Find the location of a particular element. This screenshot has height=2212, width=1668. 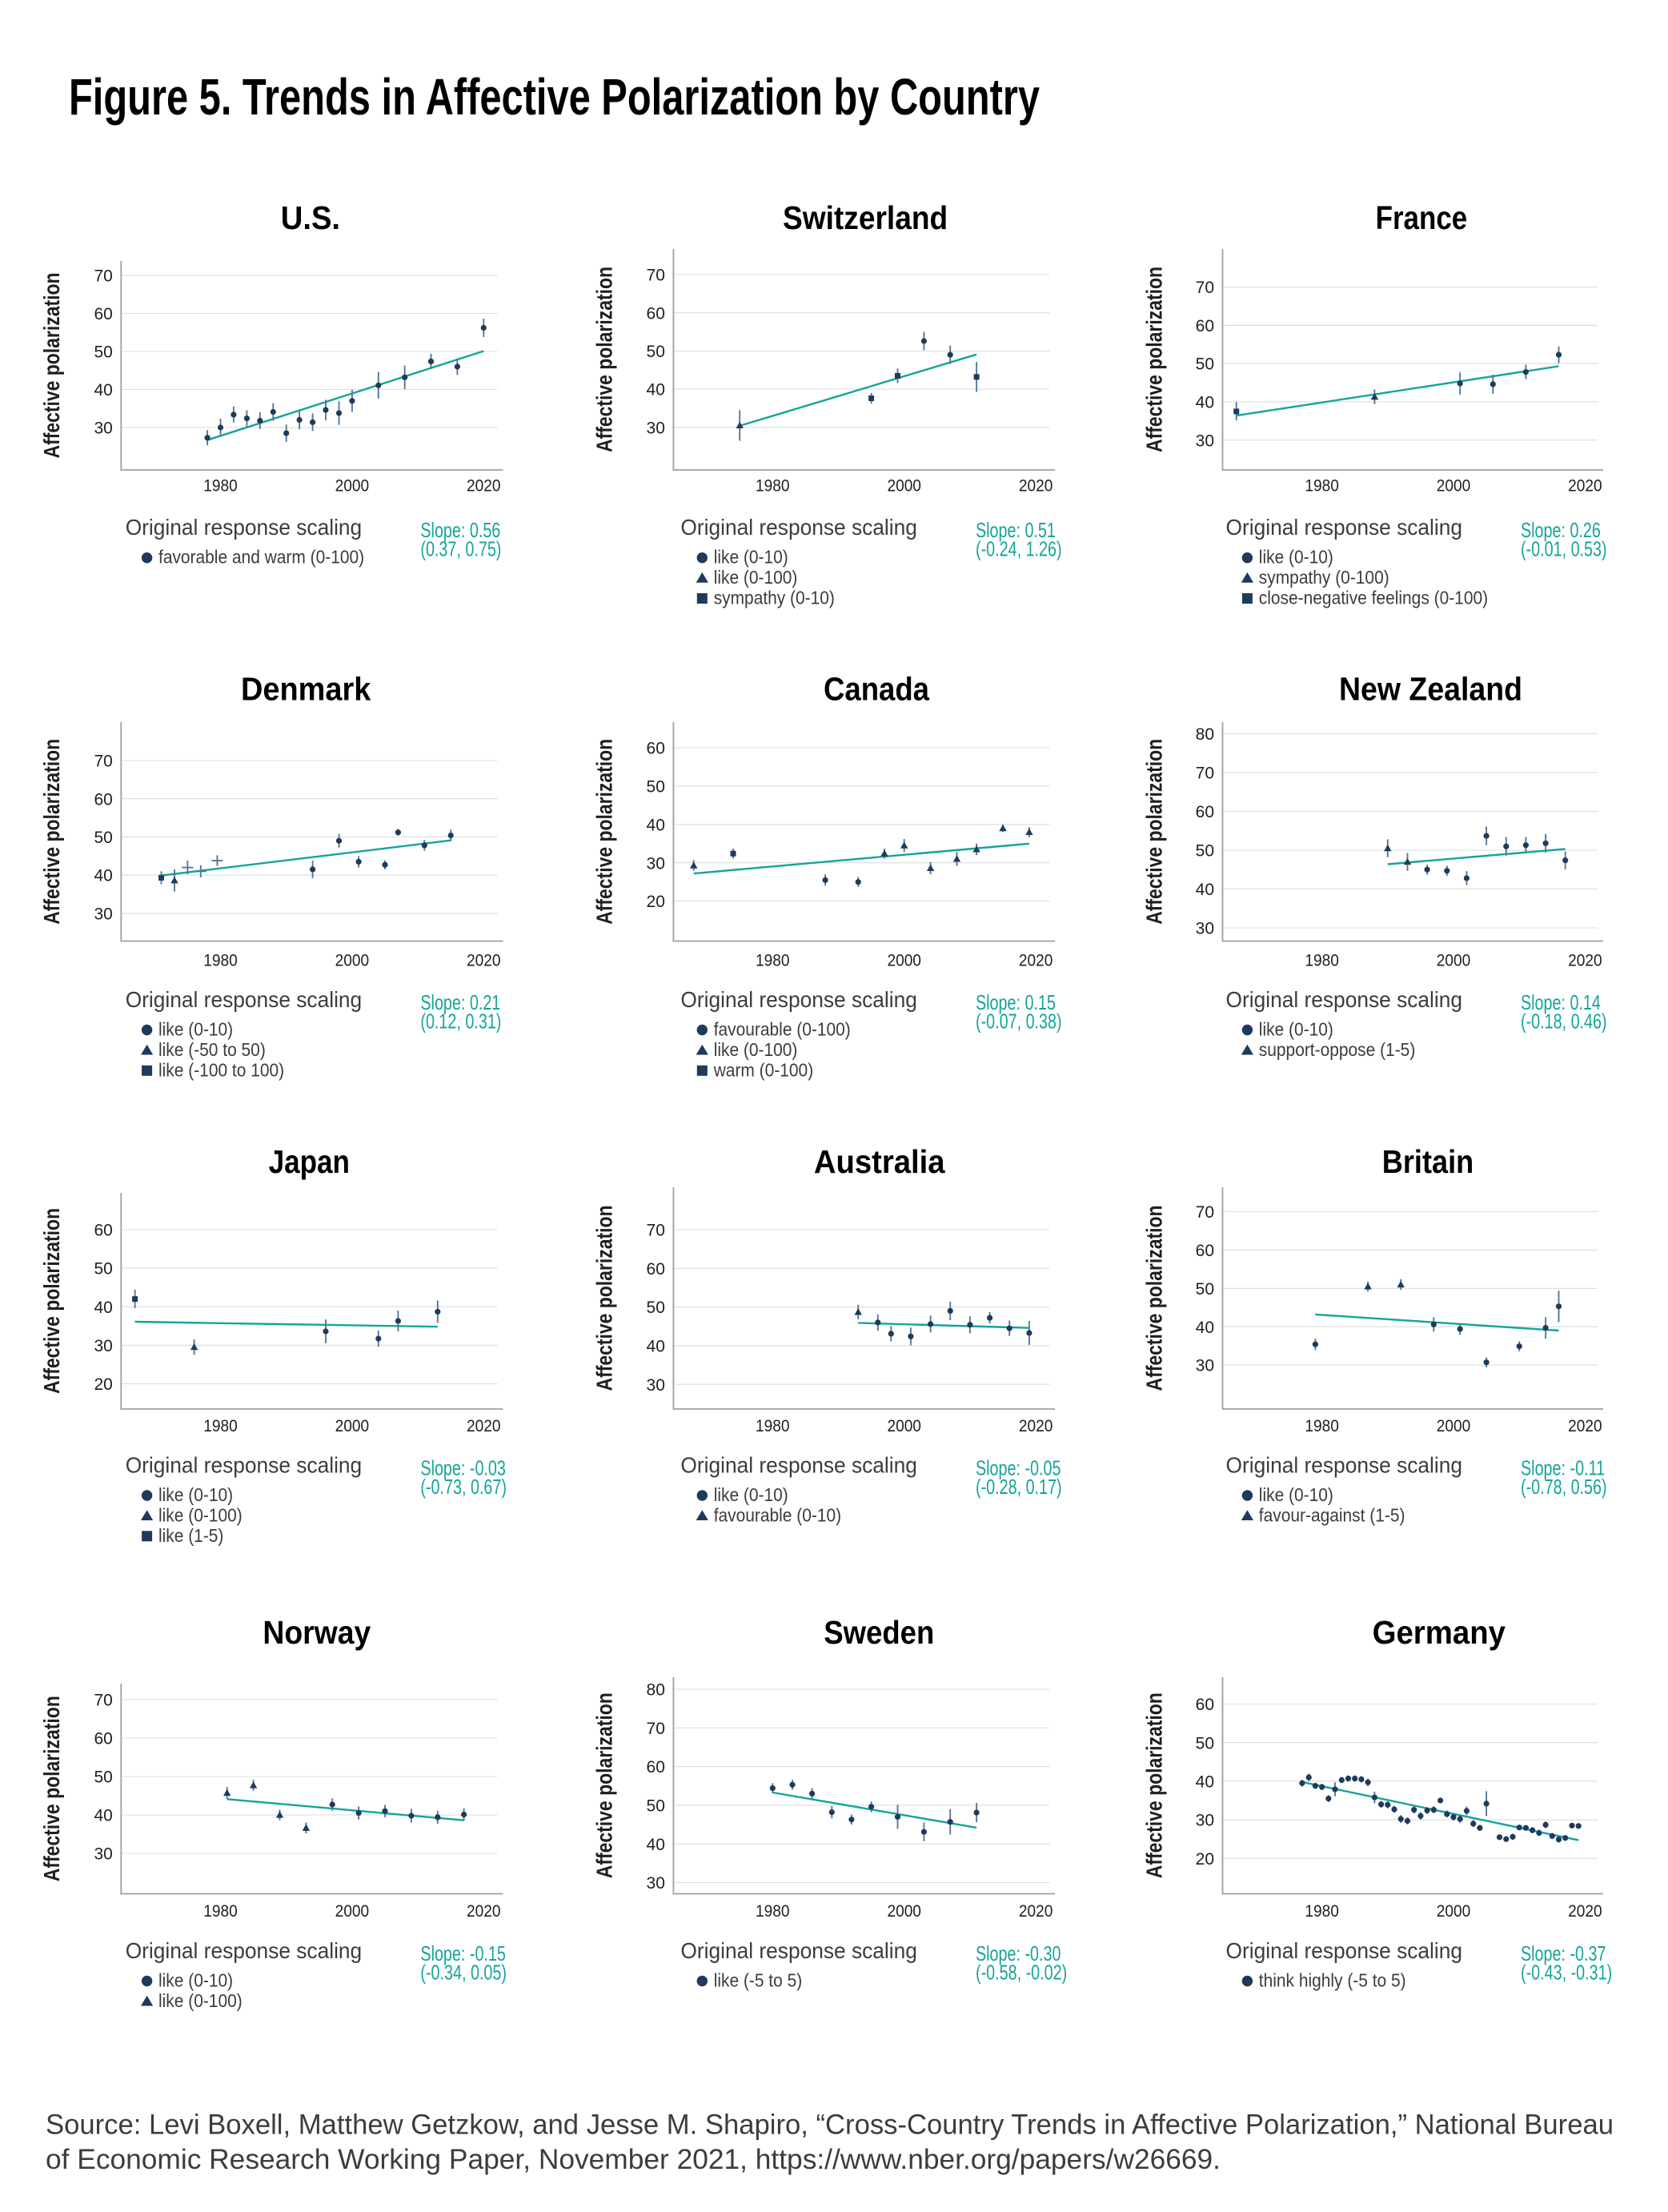

svg-text: think highly (-5 to 5) is located at coordinates (1332, 1981).